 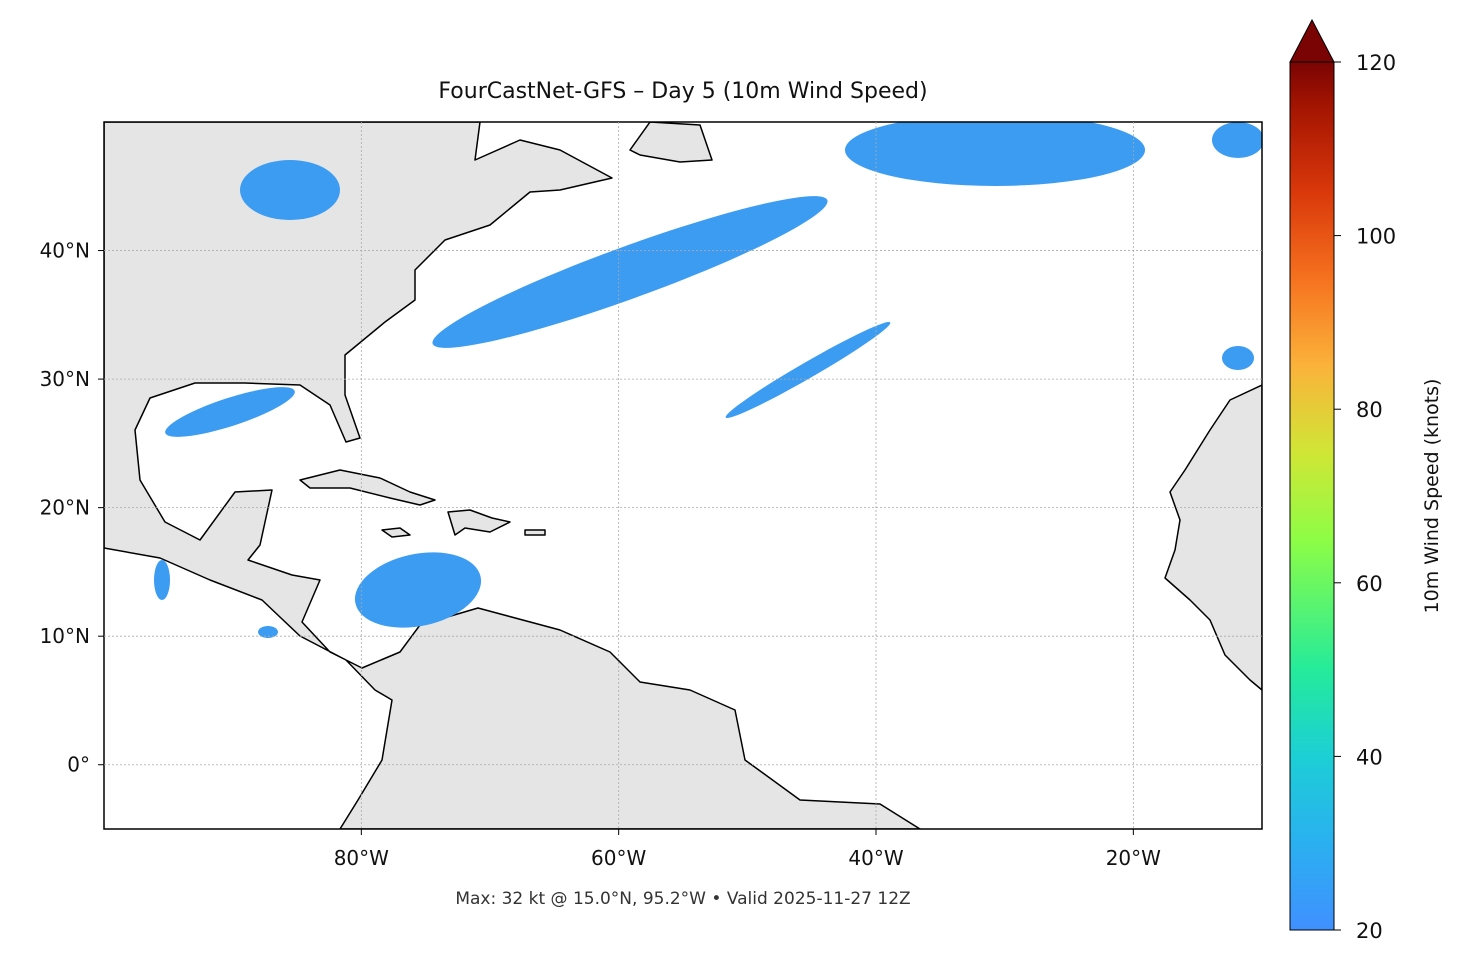 I want to click on colorbar-tick-label: 80, so click(x=1369, y=410).